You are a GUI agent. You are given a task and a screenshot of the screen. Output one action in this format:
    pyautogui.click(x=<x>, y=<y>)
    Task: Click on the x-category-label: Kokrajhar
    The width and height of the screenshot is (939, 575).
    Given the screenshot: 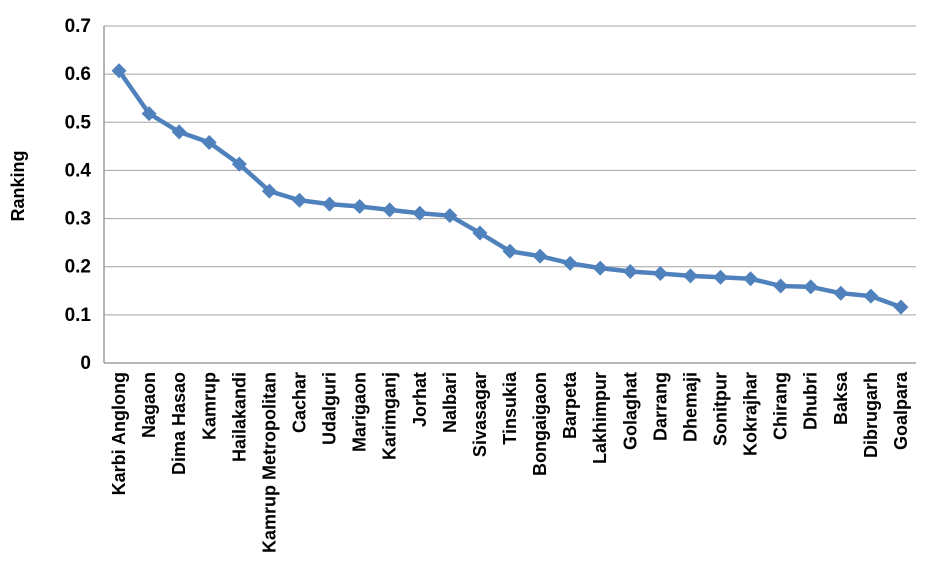 What is the action you would take?
    pyautogui.click(x=751, y=414)
    